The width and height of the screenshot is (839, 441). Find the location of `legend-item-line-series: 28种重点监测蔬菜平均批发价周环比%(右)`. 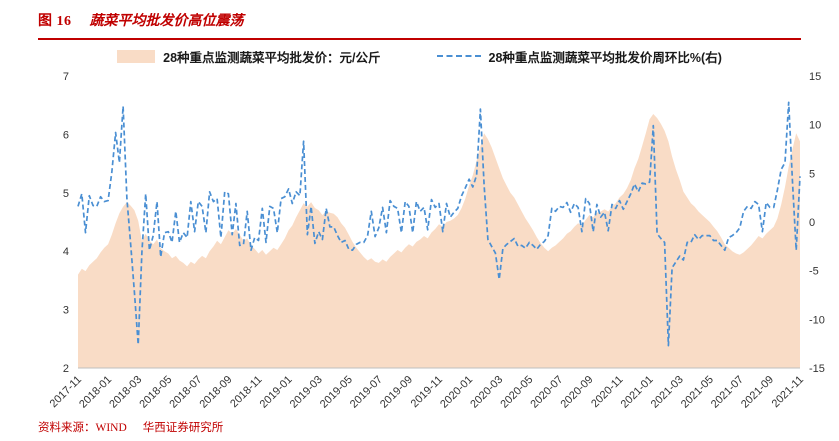

legend-item-line-series: 28种重点监测蔬菜平均批发价周环比%(右) is located at coordinates (579, 56).